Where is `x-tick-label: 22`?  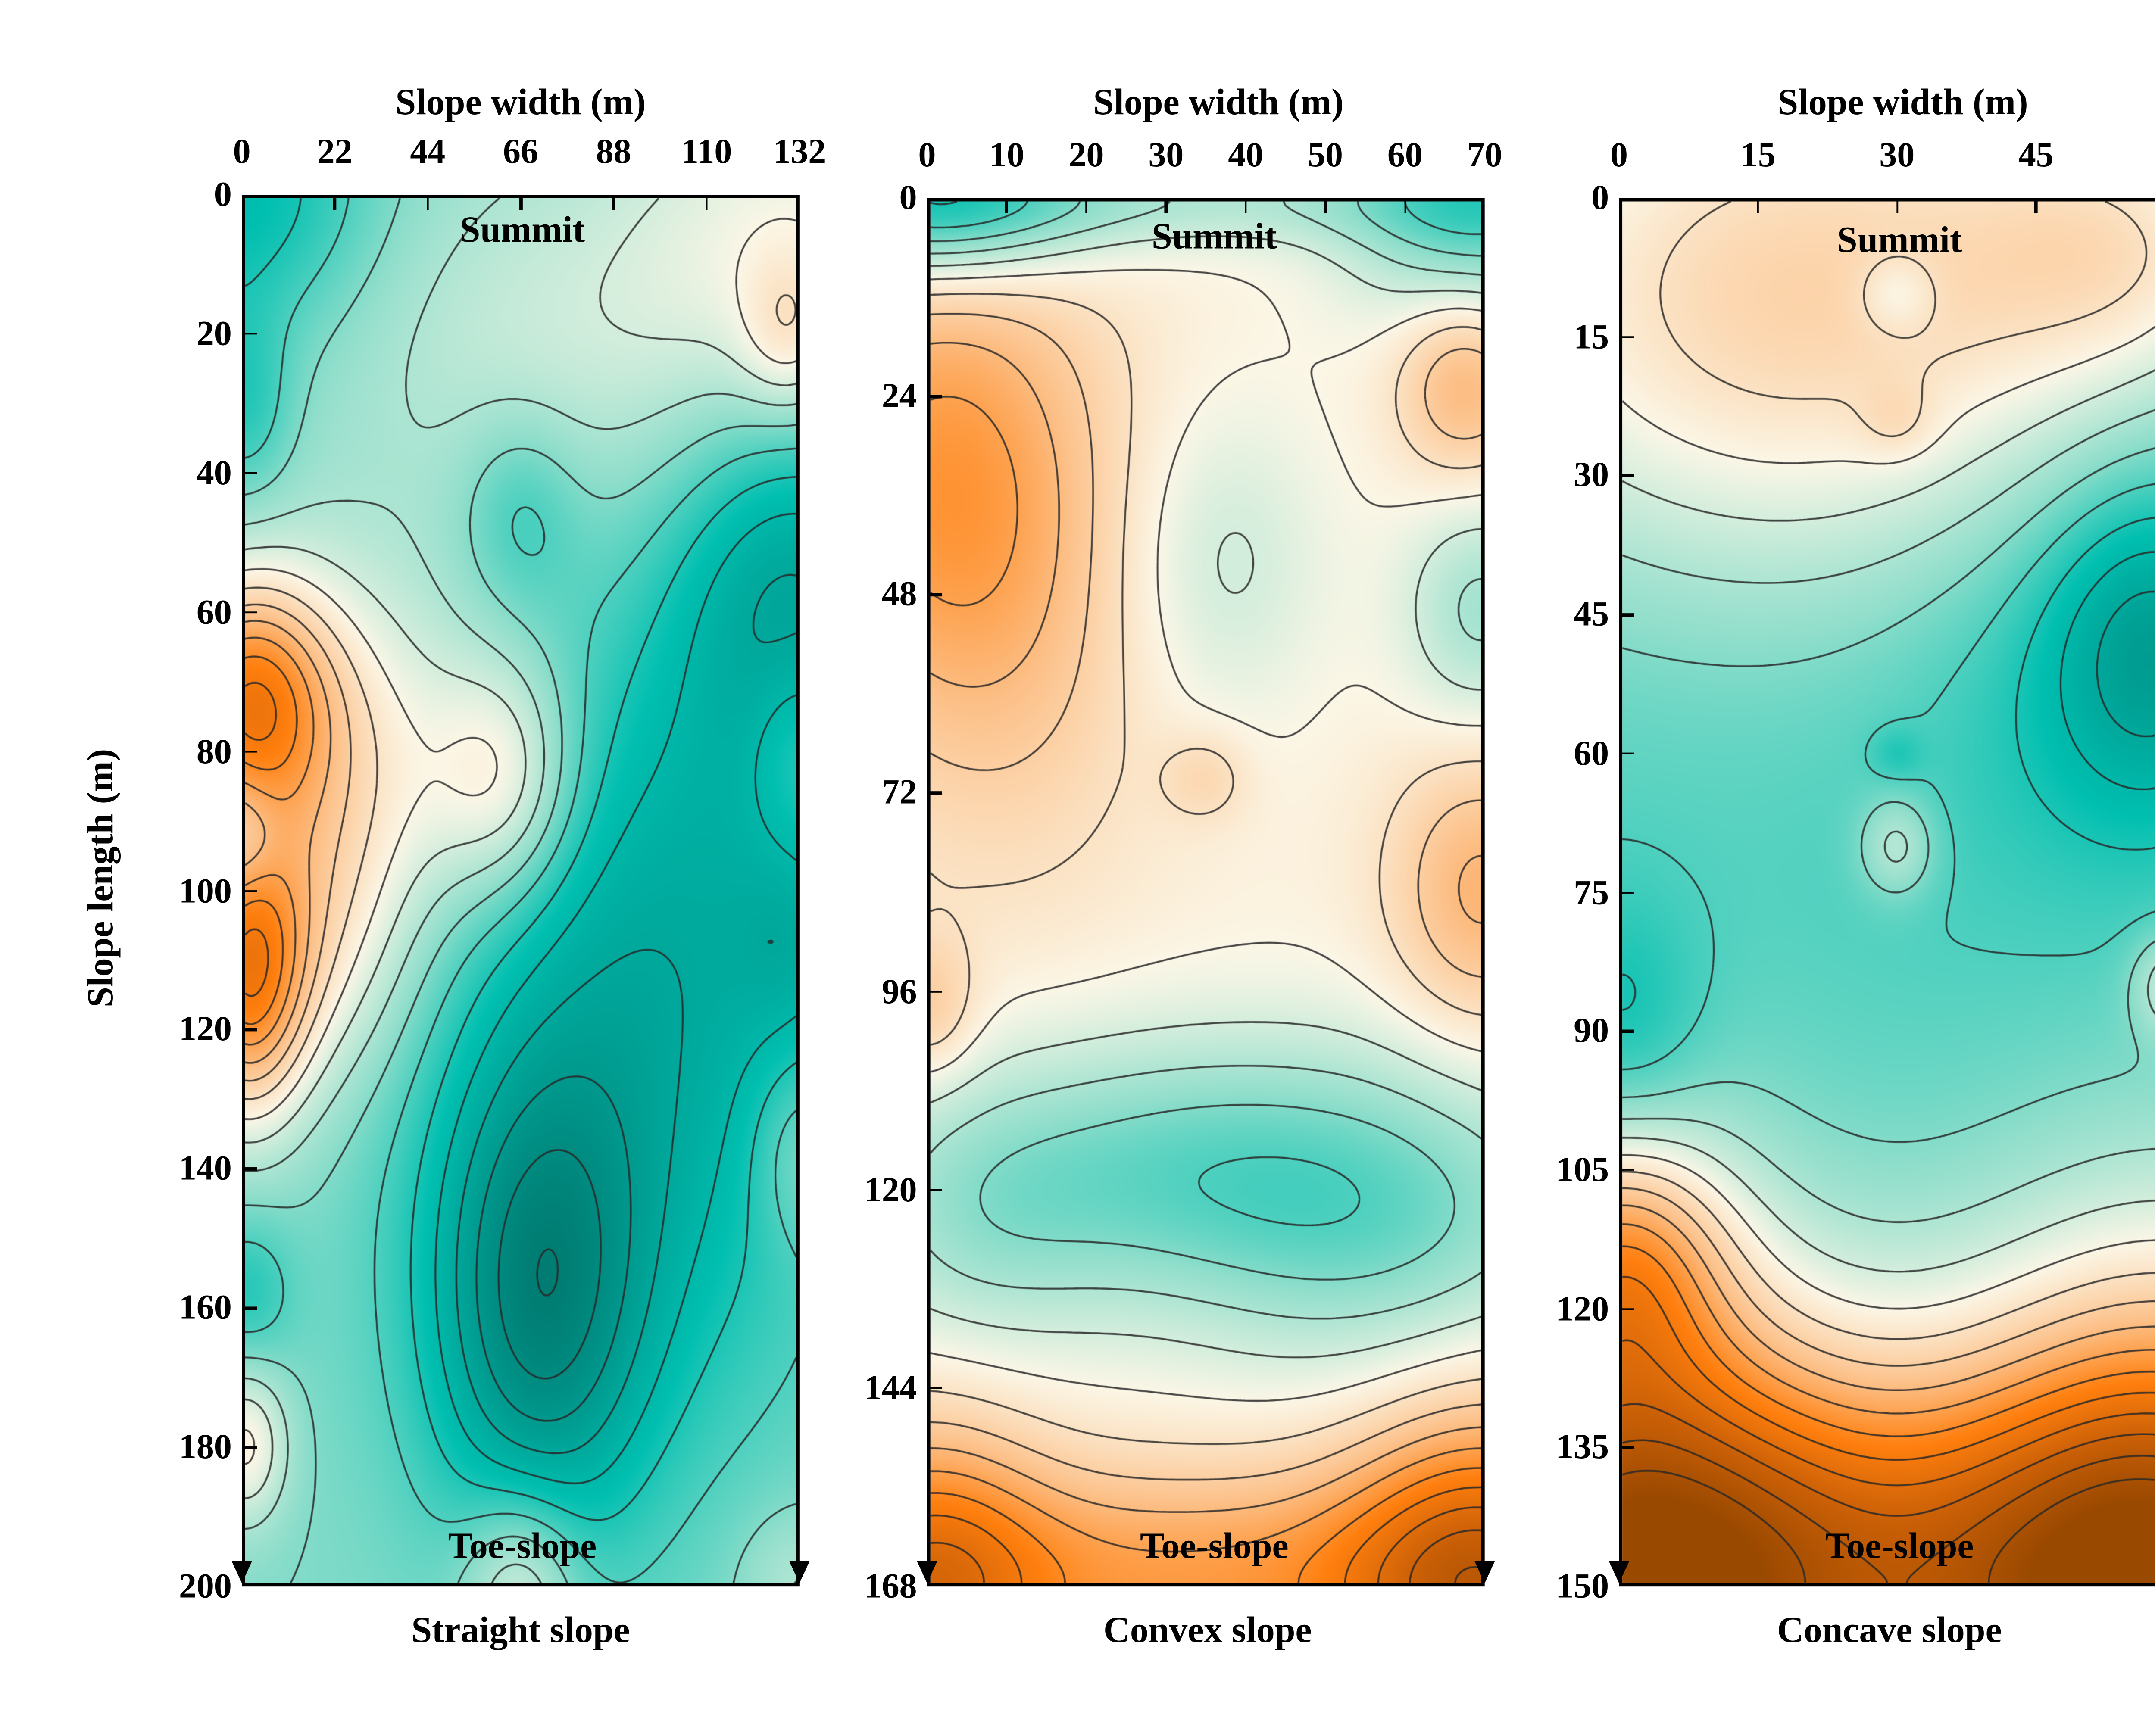 x-tick-label: 22 is located at coordinates (335, 151).